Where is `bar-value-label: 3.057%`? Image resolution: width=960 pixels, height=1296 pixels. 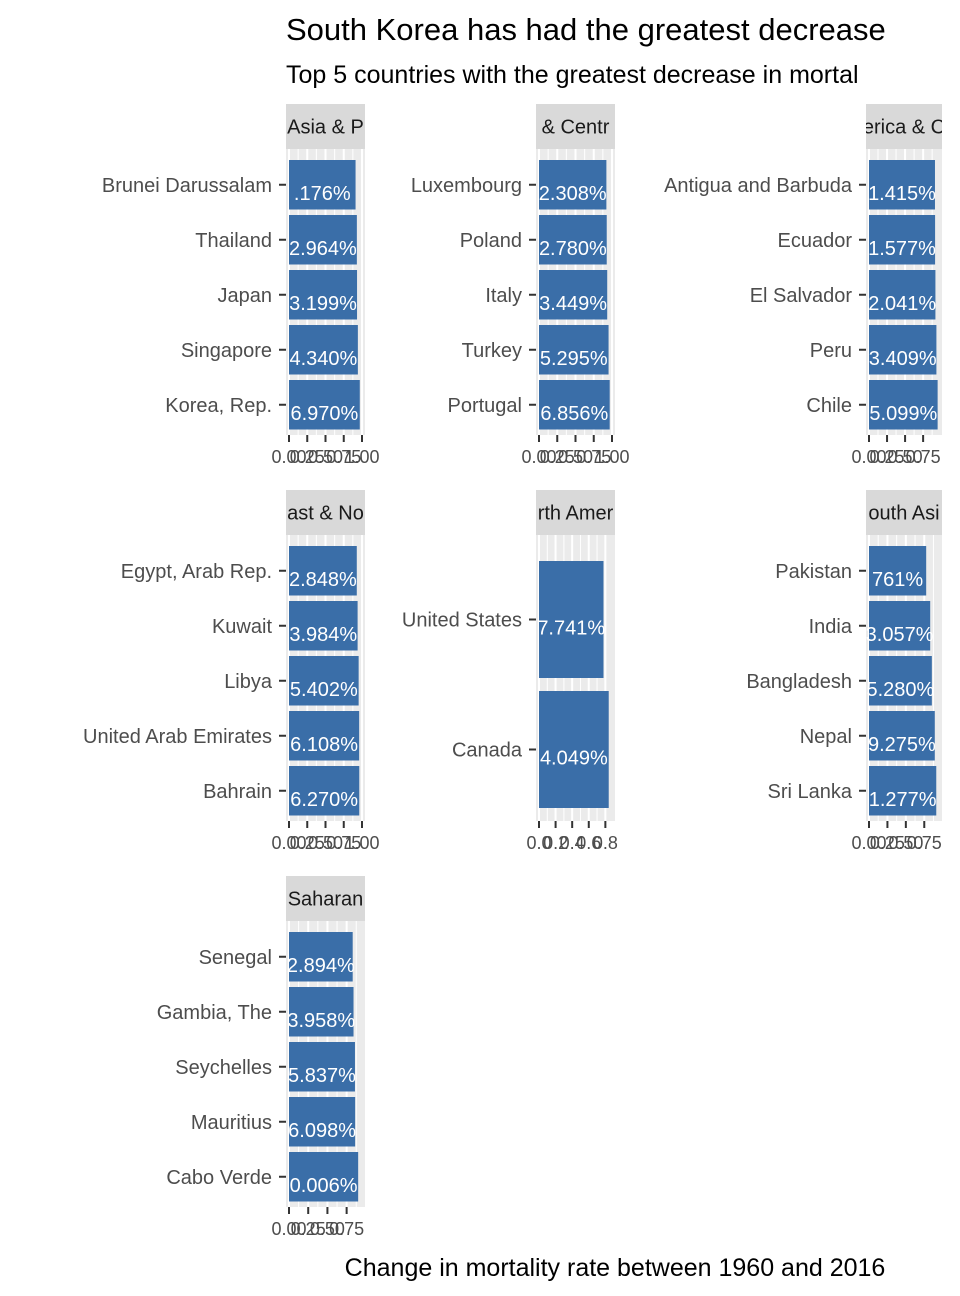 bar-value-label: 3.057% is located at coordinates (900, 635).